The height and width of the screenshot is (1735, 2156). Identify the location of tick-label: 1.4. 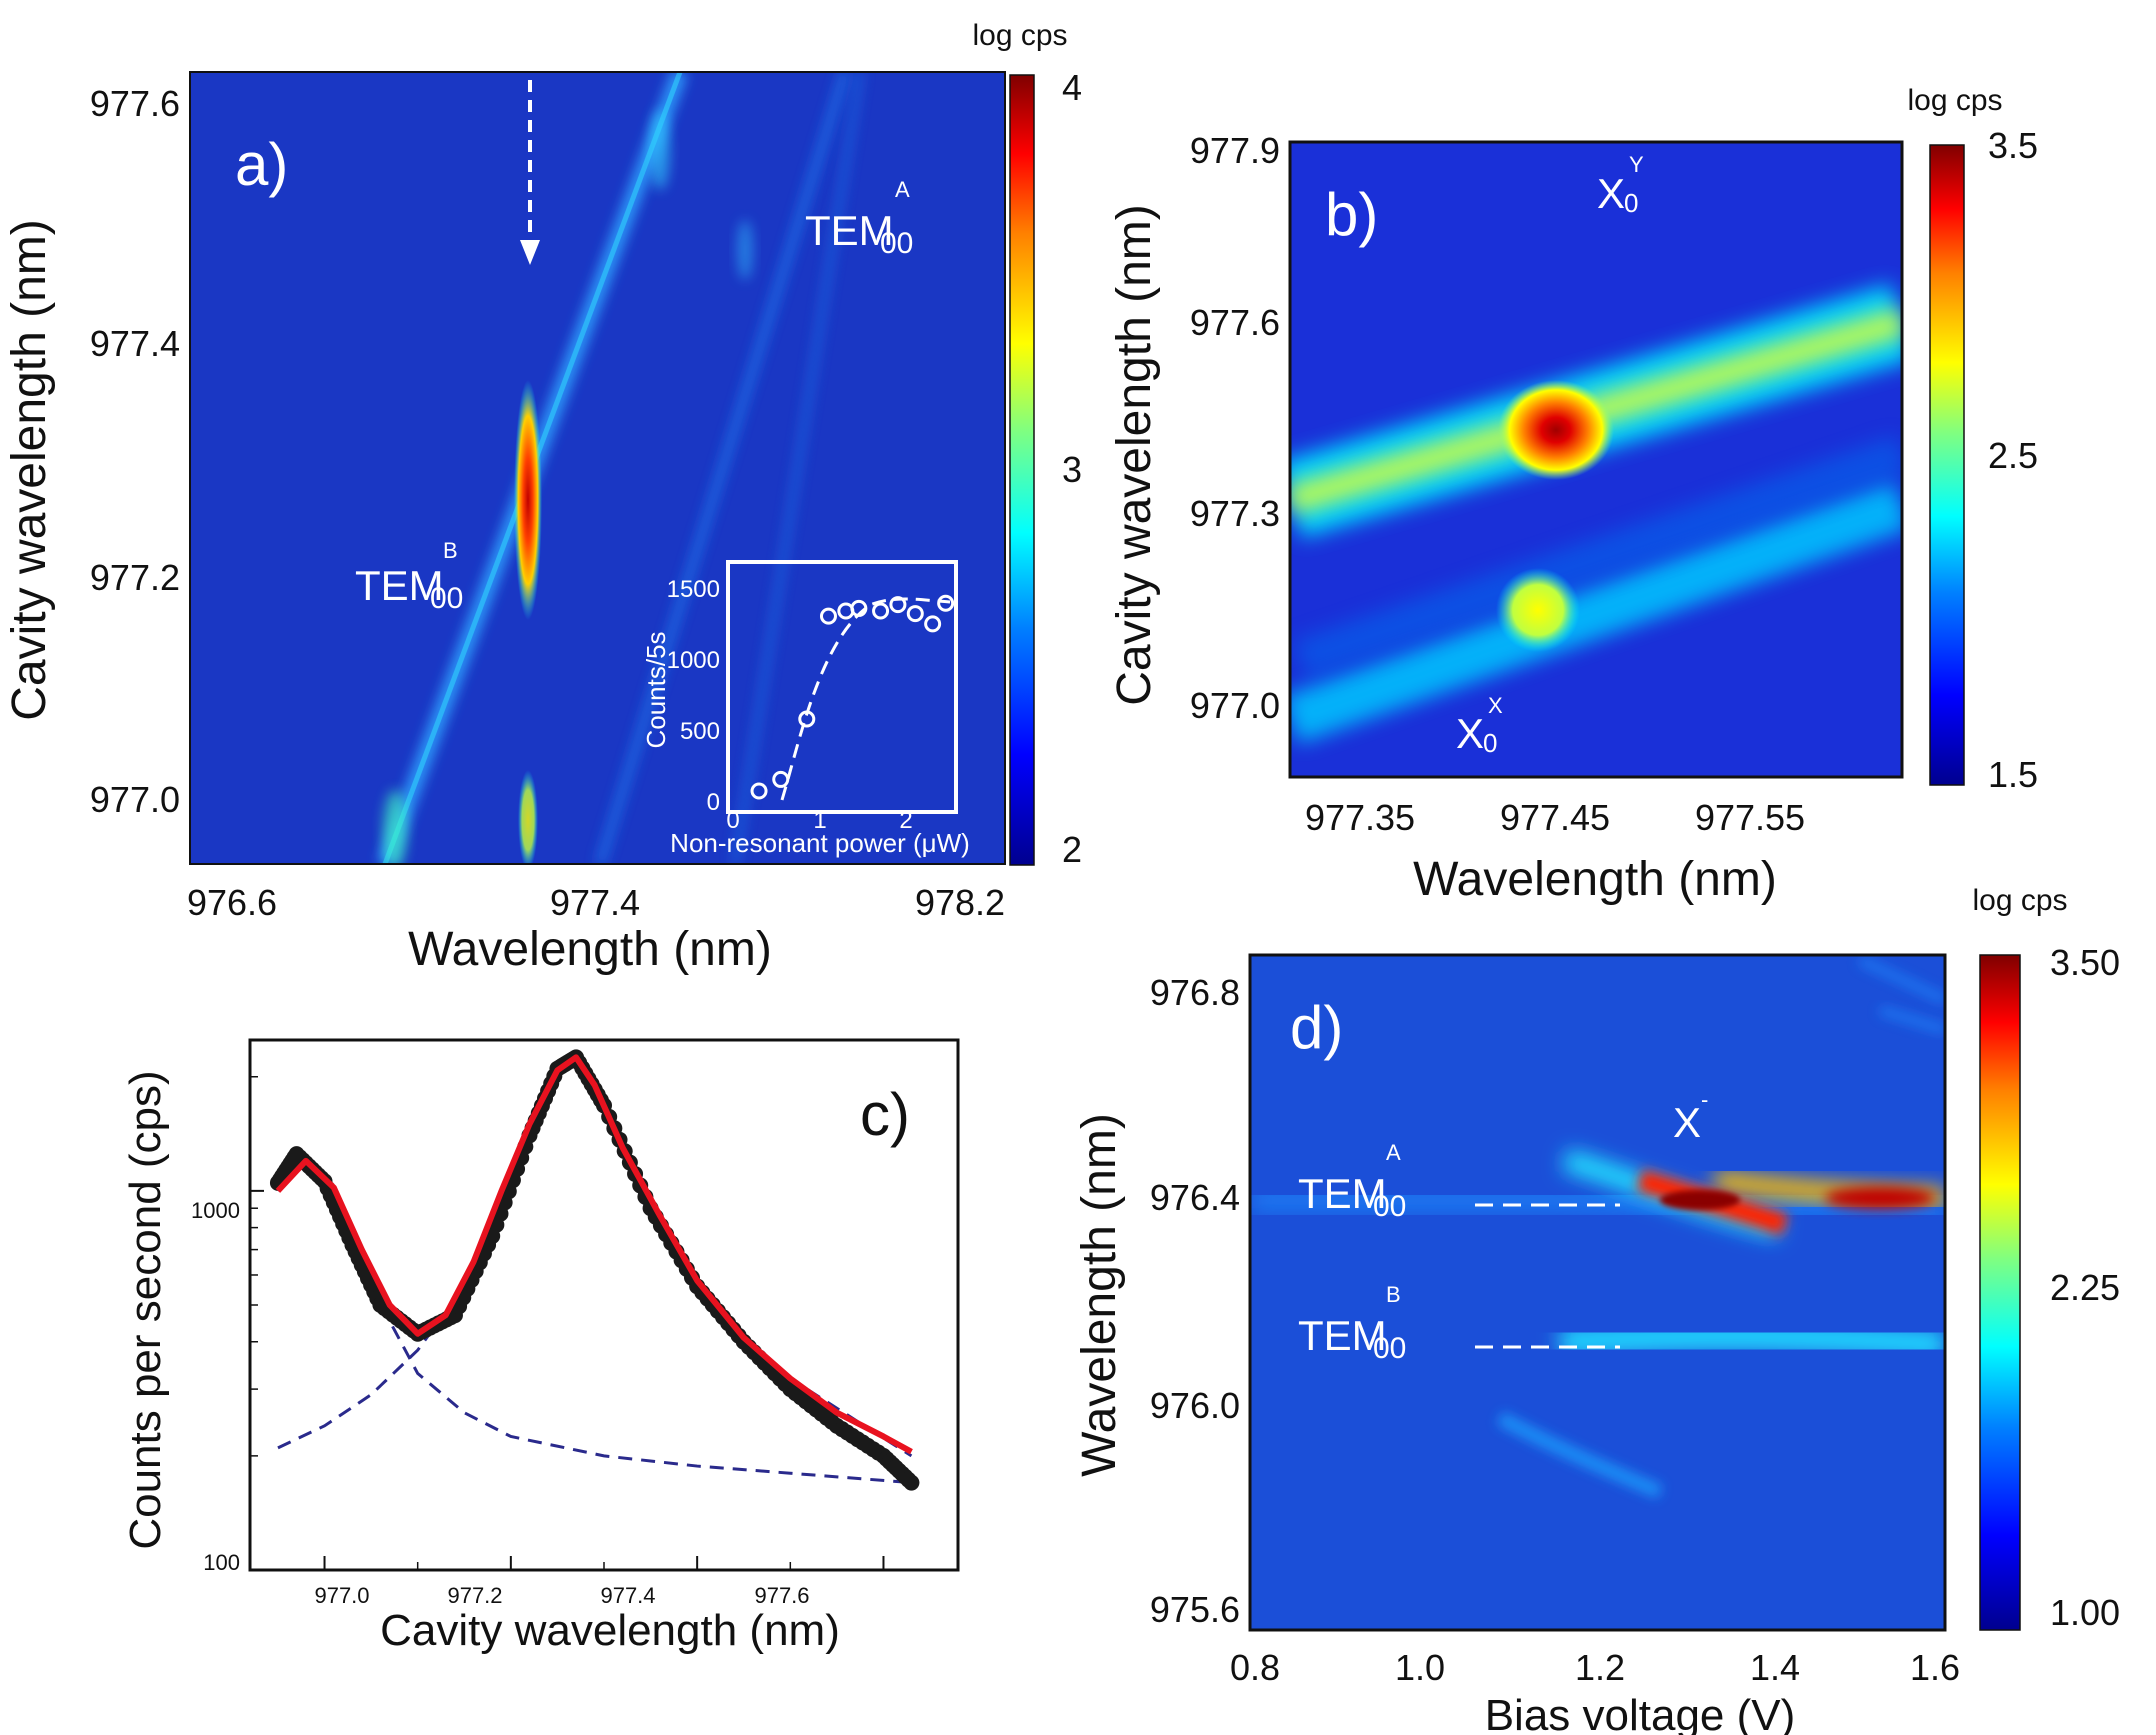
(1775, 1667).